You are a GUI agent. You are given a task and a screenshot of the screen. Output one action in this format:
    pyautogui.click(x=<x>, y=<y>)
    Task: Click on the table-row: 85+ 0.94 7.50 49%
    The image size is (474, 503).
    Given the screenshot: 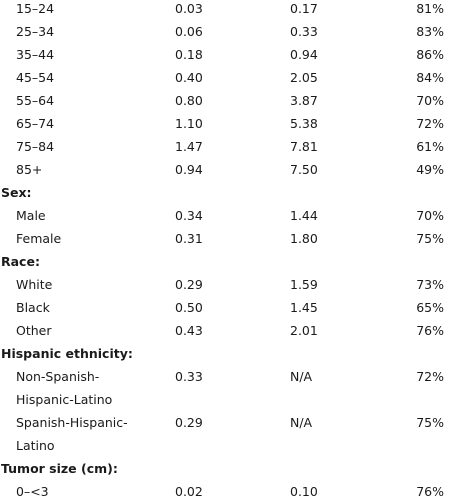 What is the action you would take?
    pyautogui.click(x=237, y=169)
    